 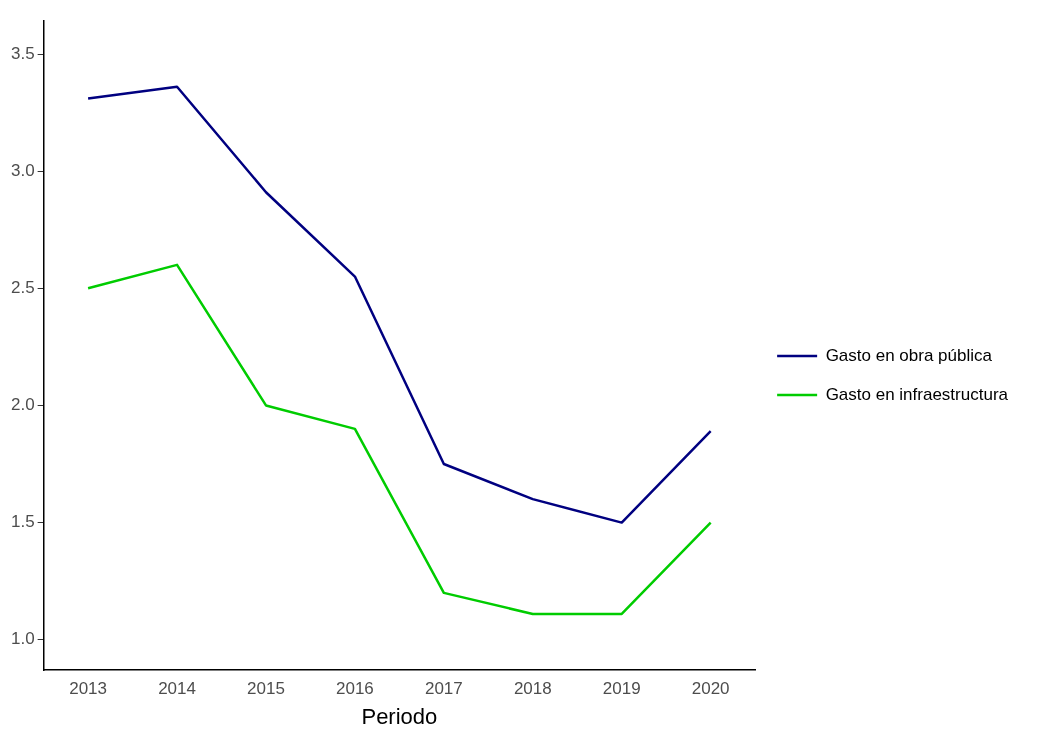 I want to click on y-tick-label: 2.5, so click(x=22, y=287).